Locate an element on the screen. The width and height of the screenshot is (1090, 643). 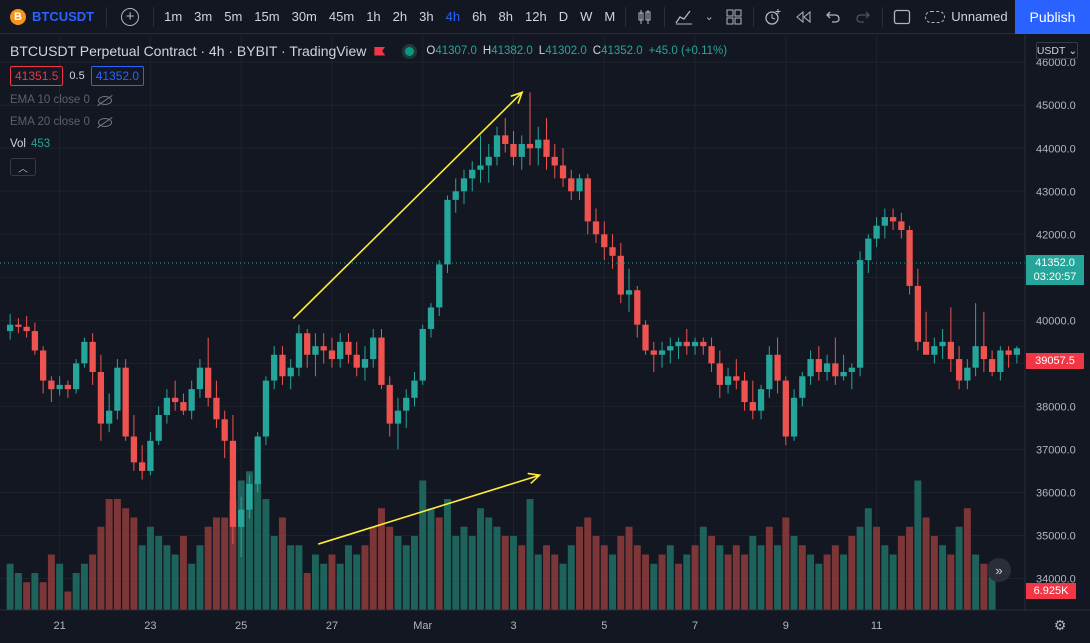
interval-15m: 15m is located at coordinates (267, 16).